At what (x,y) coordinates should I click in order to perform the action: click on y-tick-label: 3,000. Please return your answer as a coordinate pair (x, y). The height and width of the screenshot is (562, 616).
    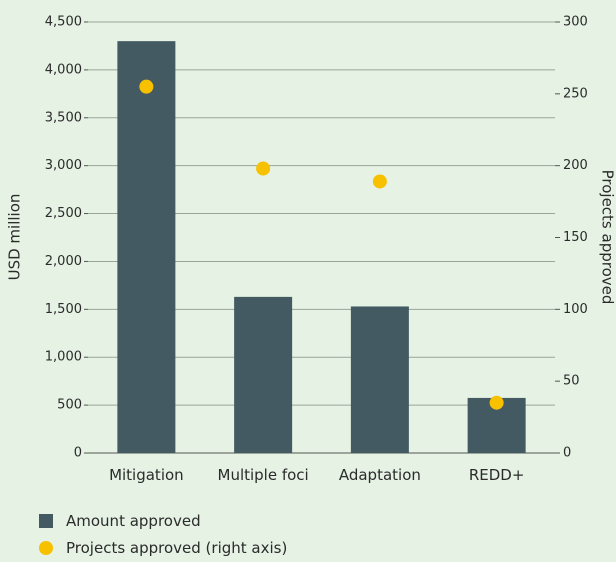
    Looking at the image, I should click on (63, 165).